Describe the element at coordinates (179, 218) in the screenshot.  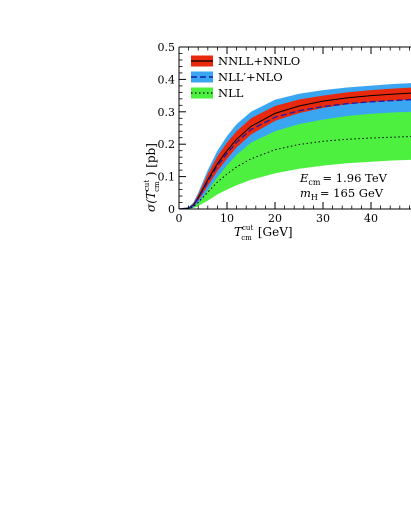
I see `x-tick-label: 0` at that location.